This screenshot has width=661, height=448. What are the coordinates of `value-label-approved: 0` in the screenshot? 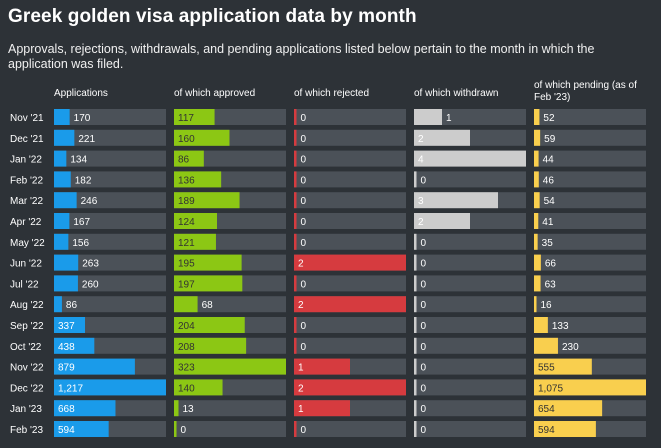 It's located at (184, 430).